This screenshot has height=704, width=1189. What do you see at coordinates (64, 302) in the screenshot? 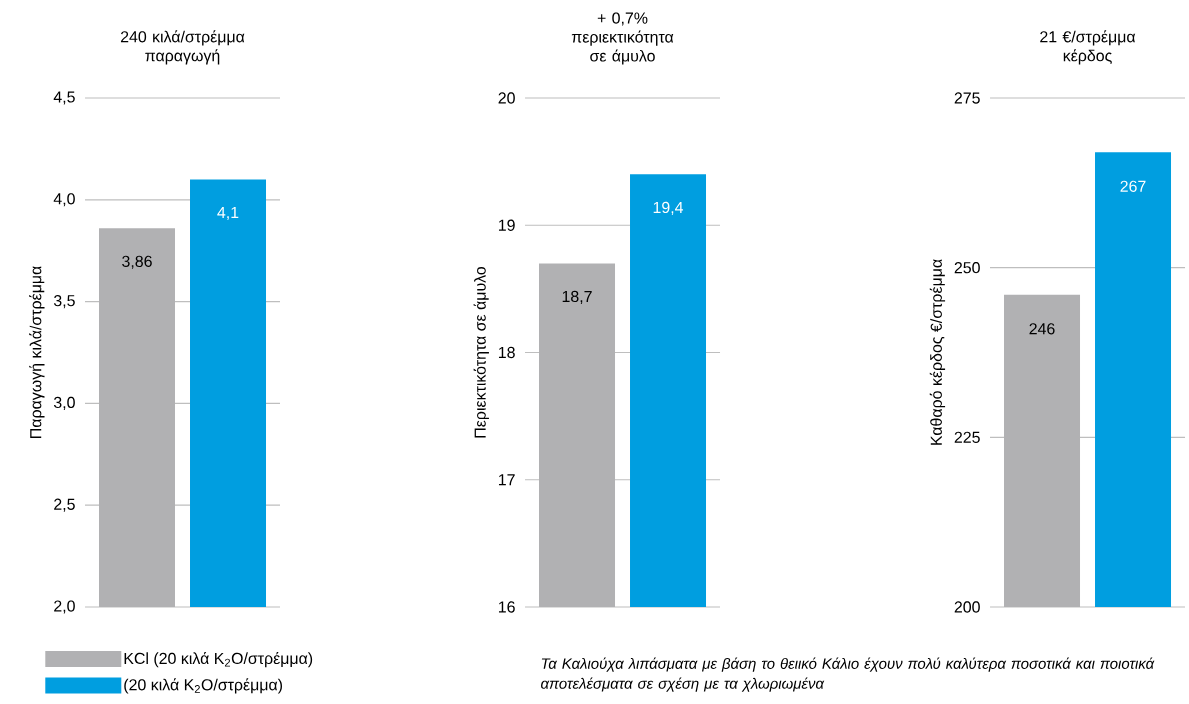
I see `y-tick-label: 3,5` at bounding box center [64, 302].